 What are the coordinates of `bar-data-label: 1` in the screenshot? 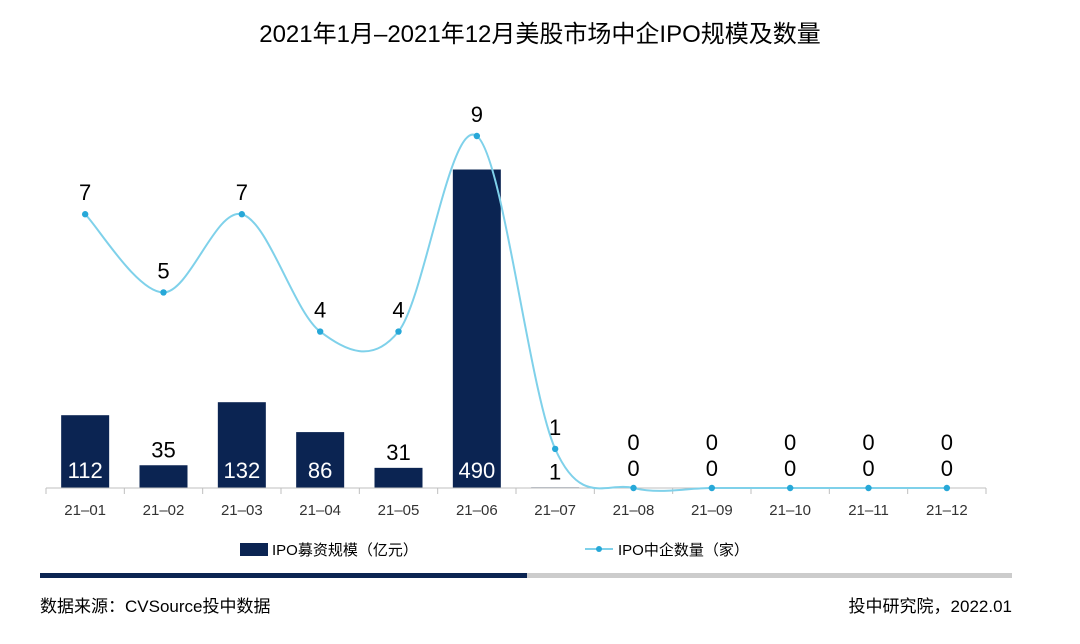 It's located at (555, 471).